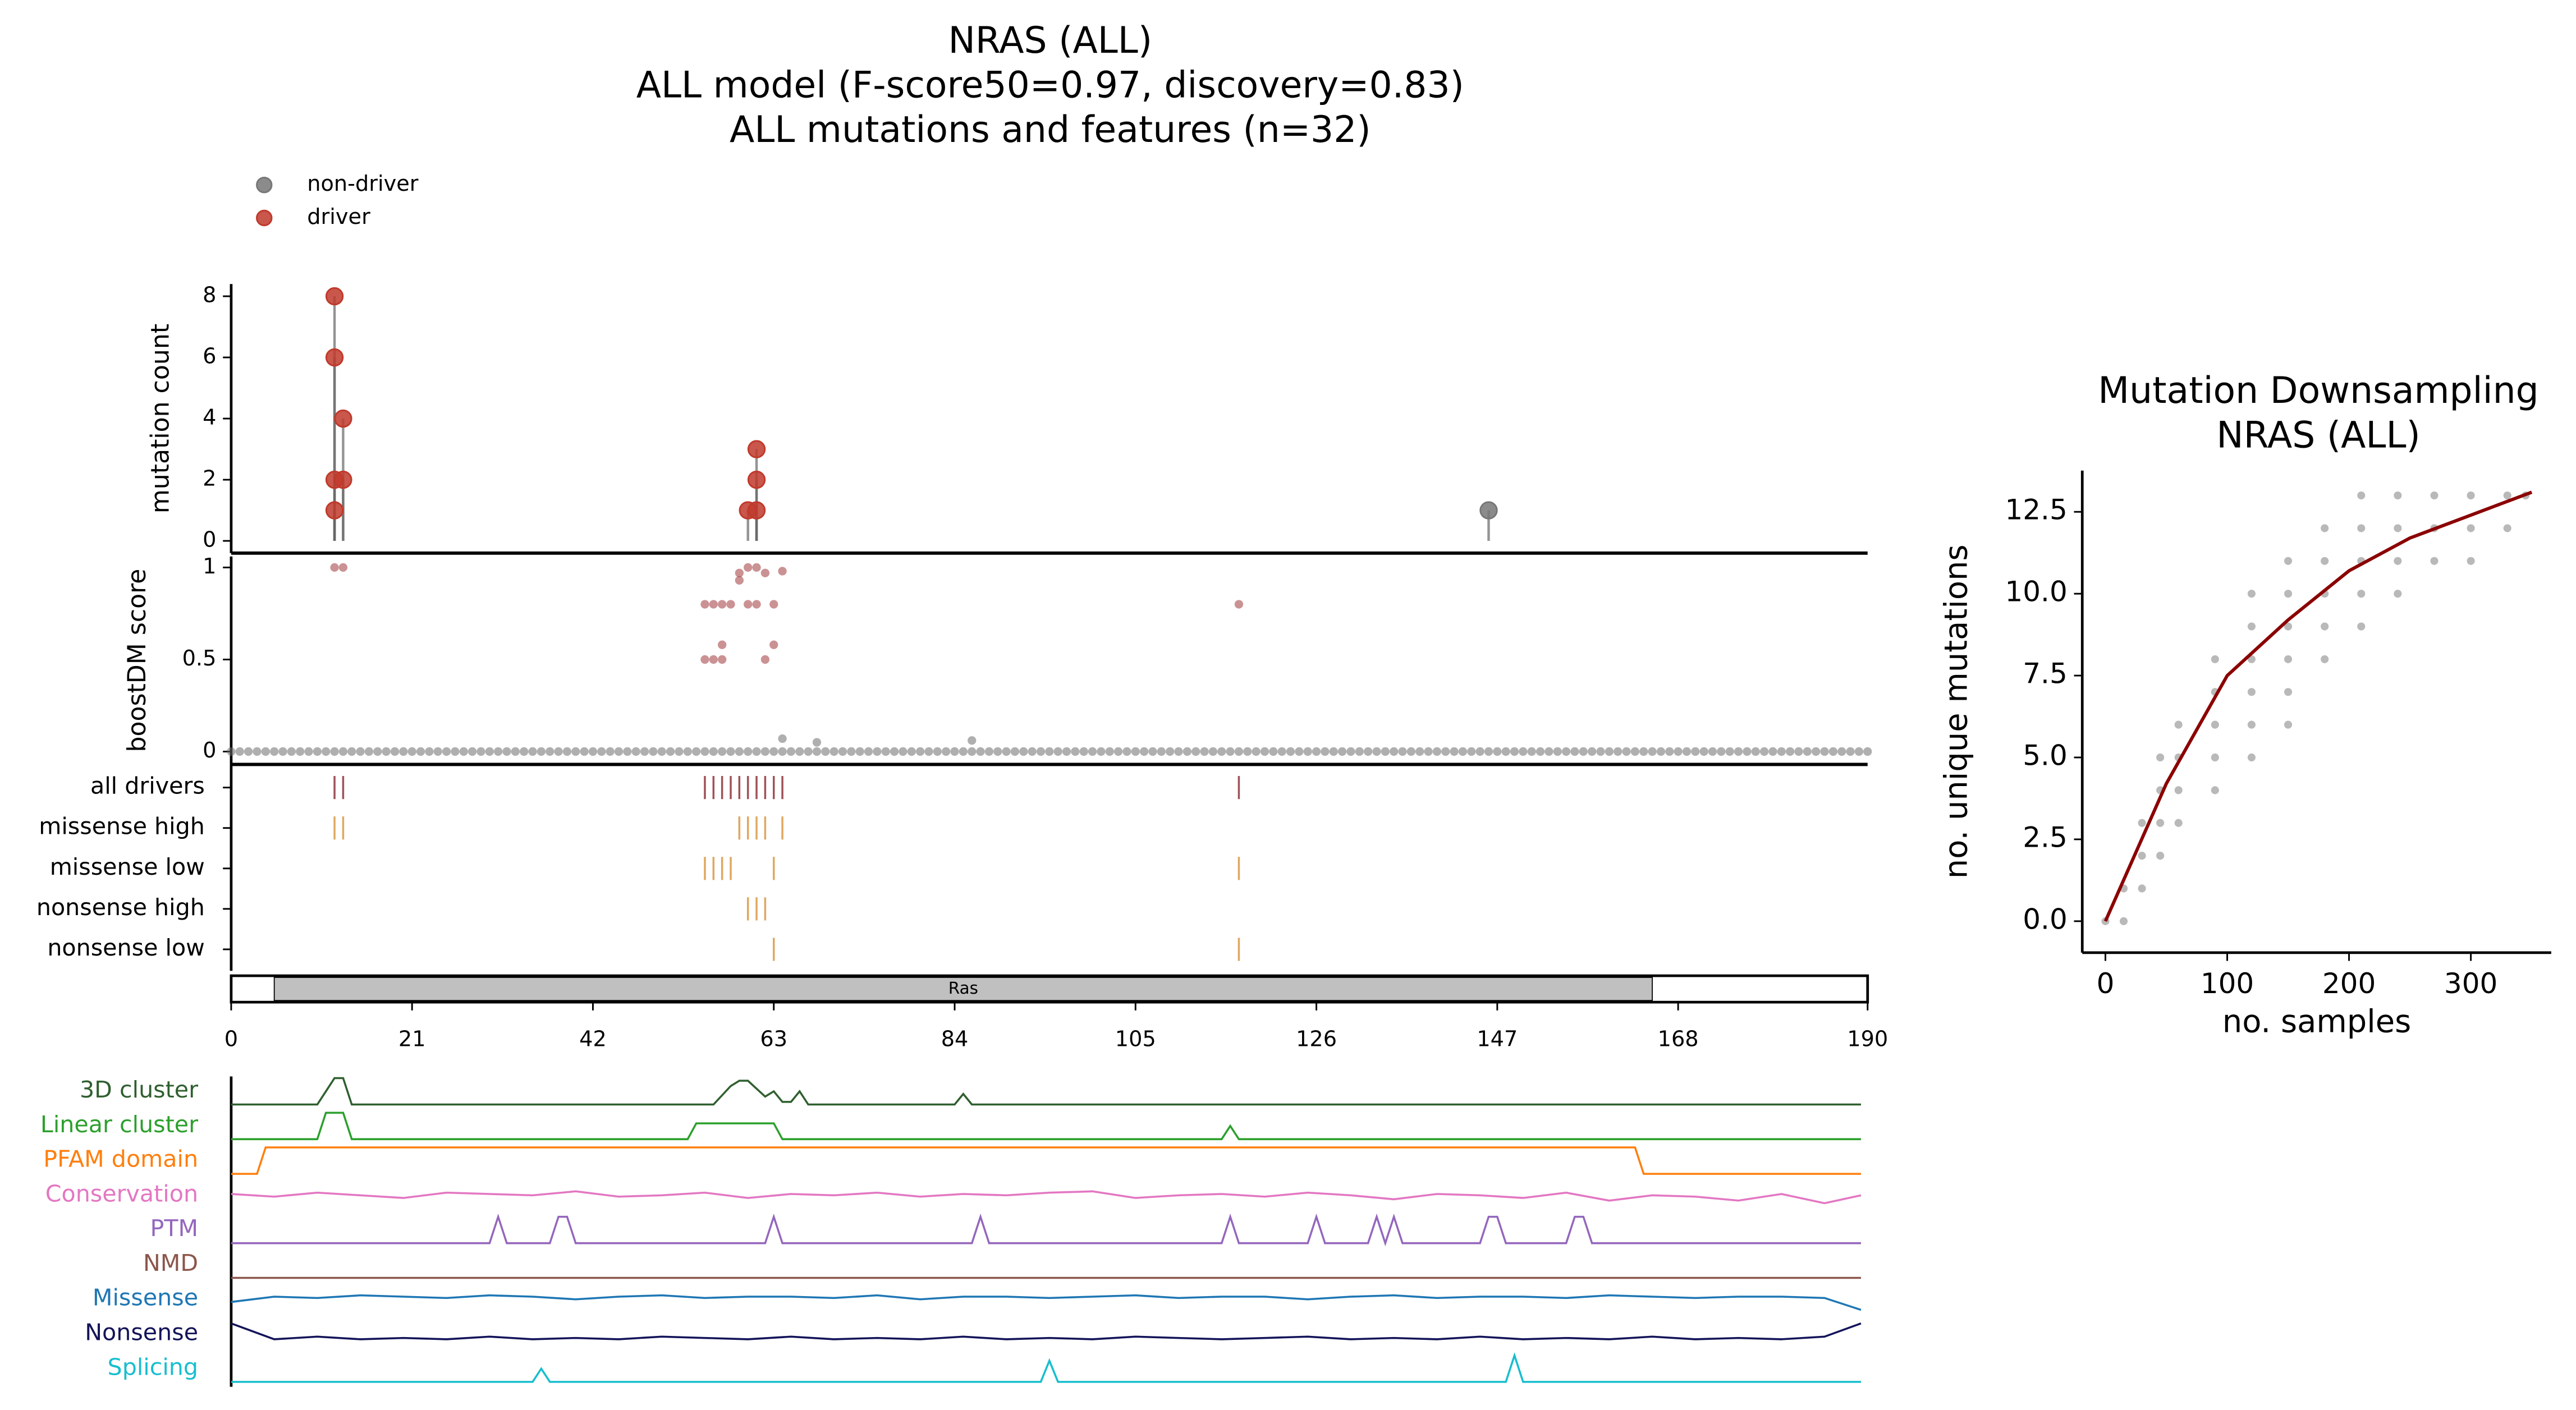 The image size is (2576, 1410). Describe the element at coordinates (264, 185) in the screenshot. I see `legend-marker` at that location.